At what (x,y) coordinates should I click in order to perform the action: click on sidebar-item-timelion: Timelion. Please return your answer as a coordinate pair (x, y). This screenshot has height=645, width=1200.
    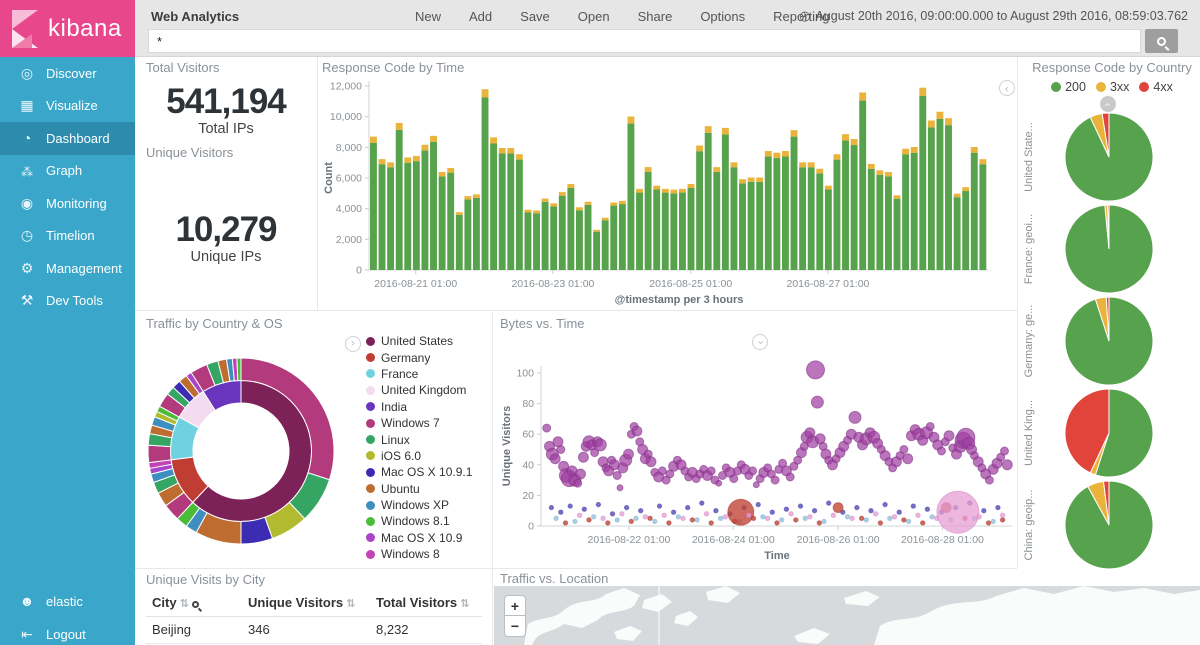
    Looking at the image, I should click on (67, 236).